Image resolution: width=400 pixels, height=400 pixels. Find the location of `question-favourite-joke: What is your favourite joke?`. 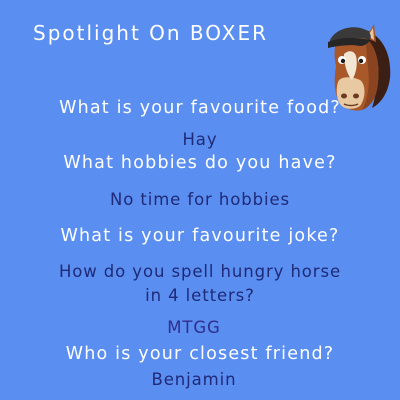

question-favourite-joke: What is your favourite joke? is located at coordinates (200, 236).